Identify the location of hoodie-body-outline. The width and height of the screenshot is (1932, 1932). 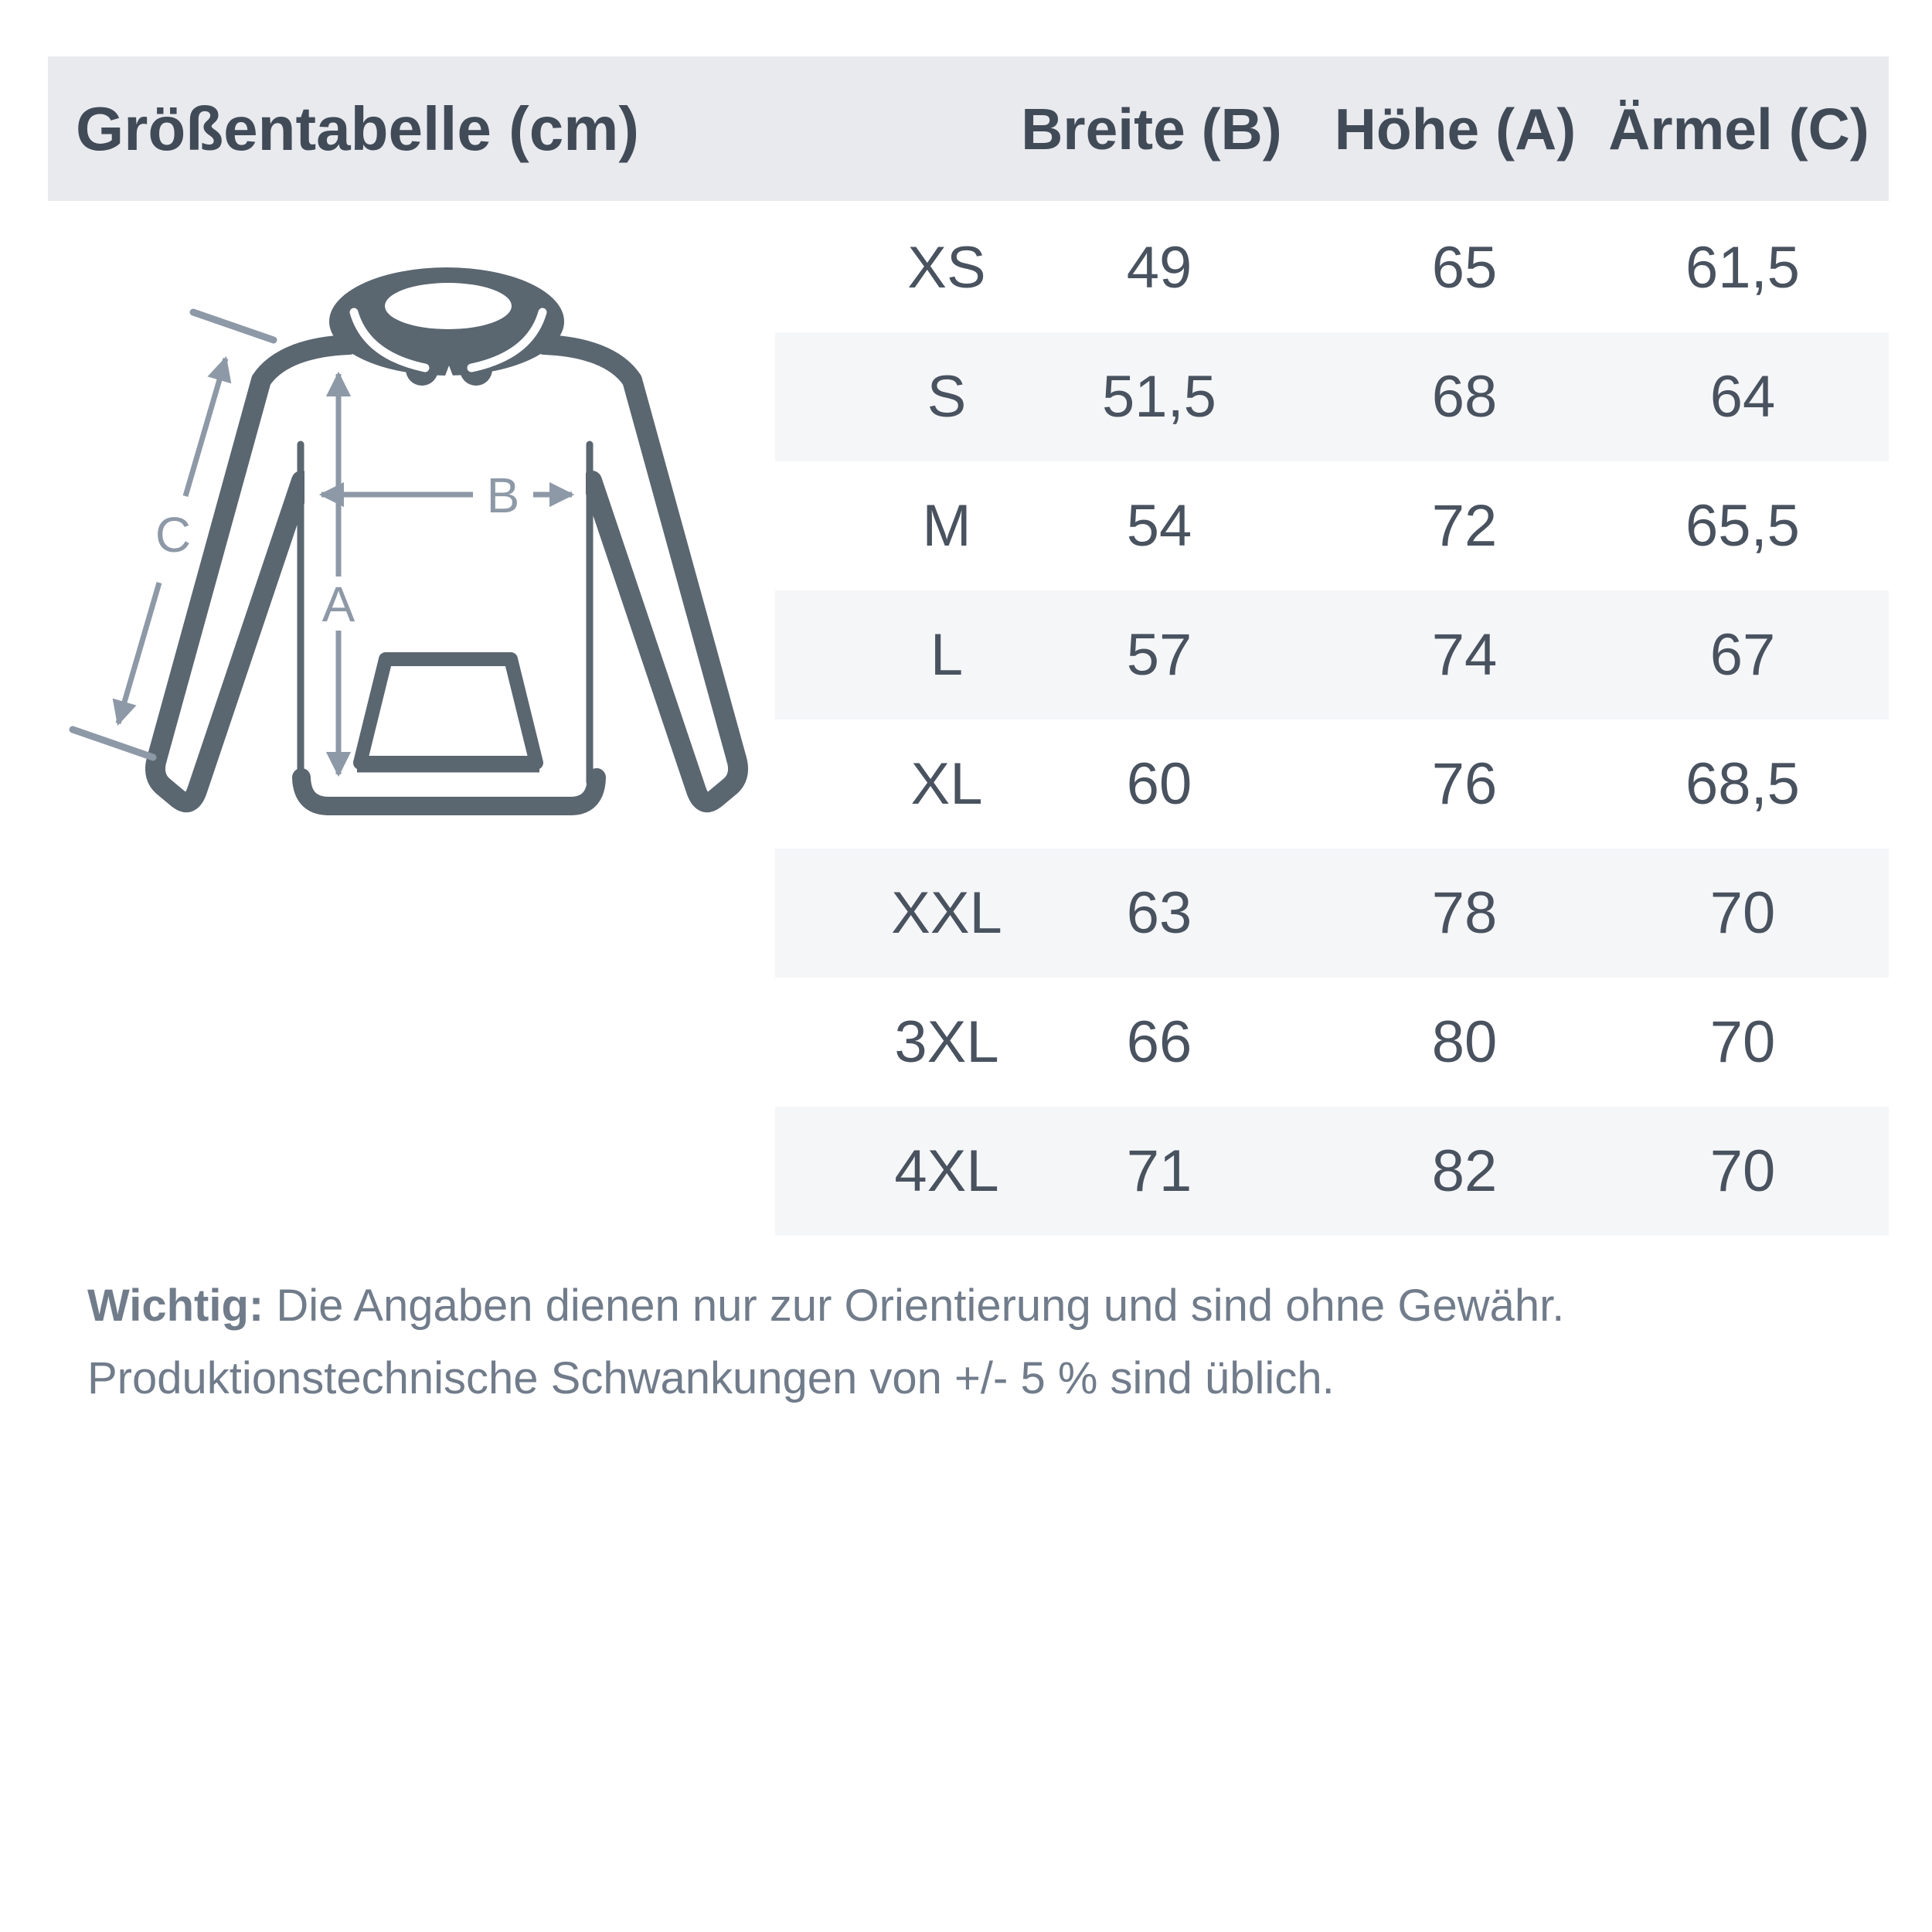
(449, 628).